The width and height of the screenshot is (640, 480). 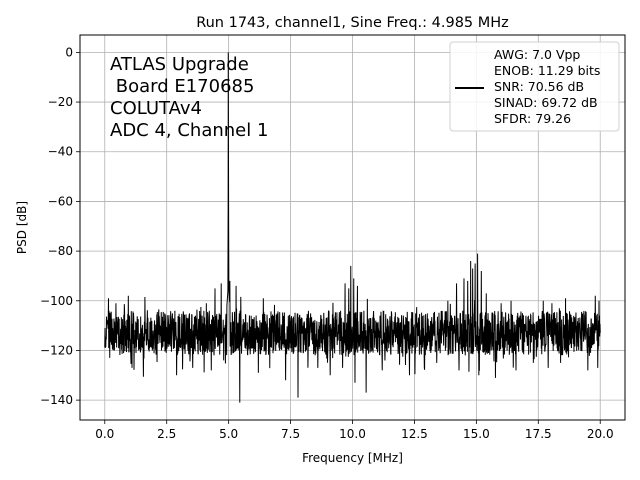 I want to click on legend-entry: SNR: 70.56 dB, so click(x=539, y=86).